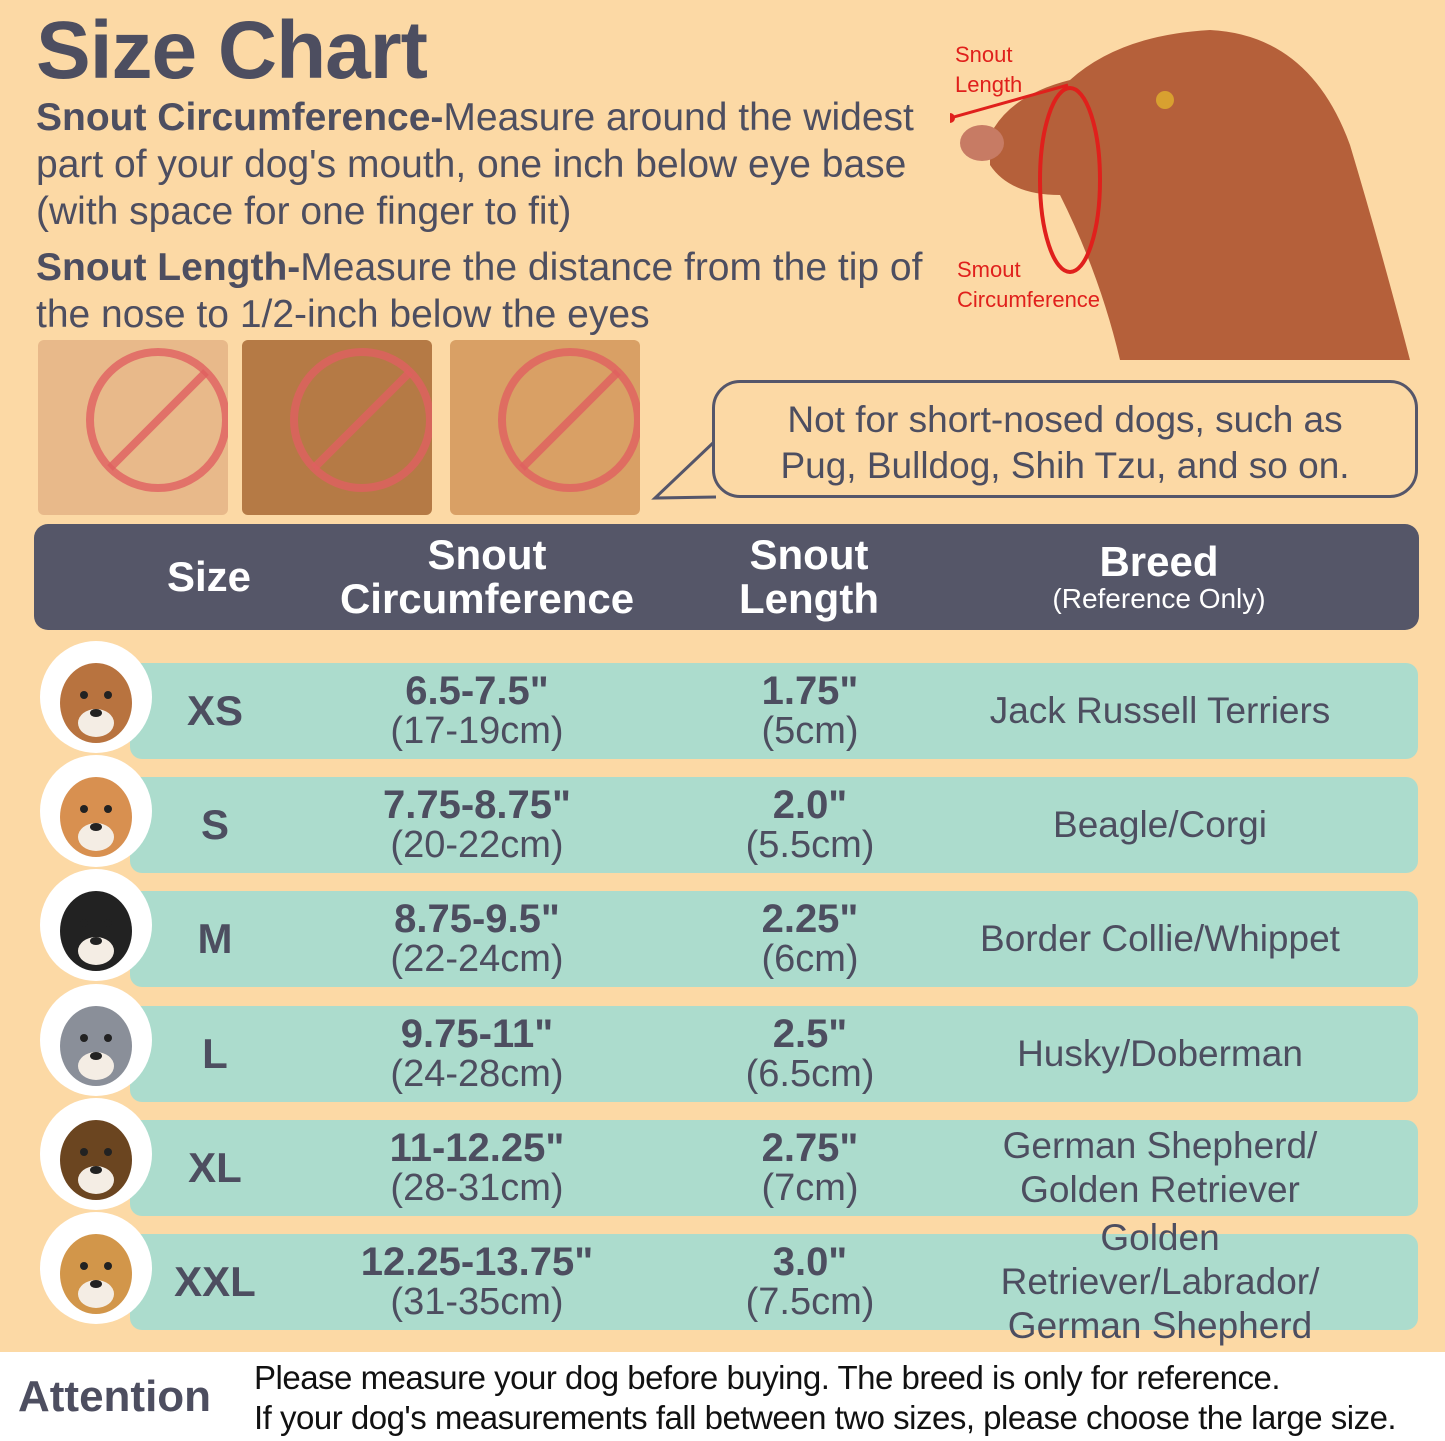 The height and width of the screenshot is (1441, 1445). What do you see at coordinates (810, 959) in the screenshot?
I see `length-cm: (6cm)` at bounding box center [810, 959].